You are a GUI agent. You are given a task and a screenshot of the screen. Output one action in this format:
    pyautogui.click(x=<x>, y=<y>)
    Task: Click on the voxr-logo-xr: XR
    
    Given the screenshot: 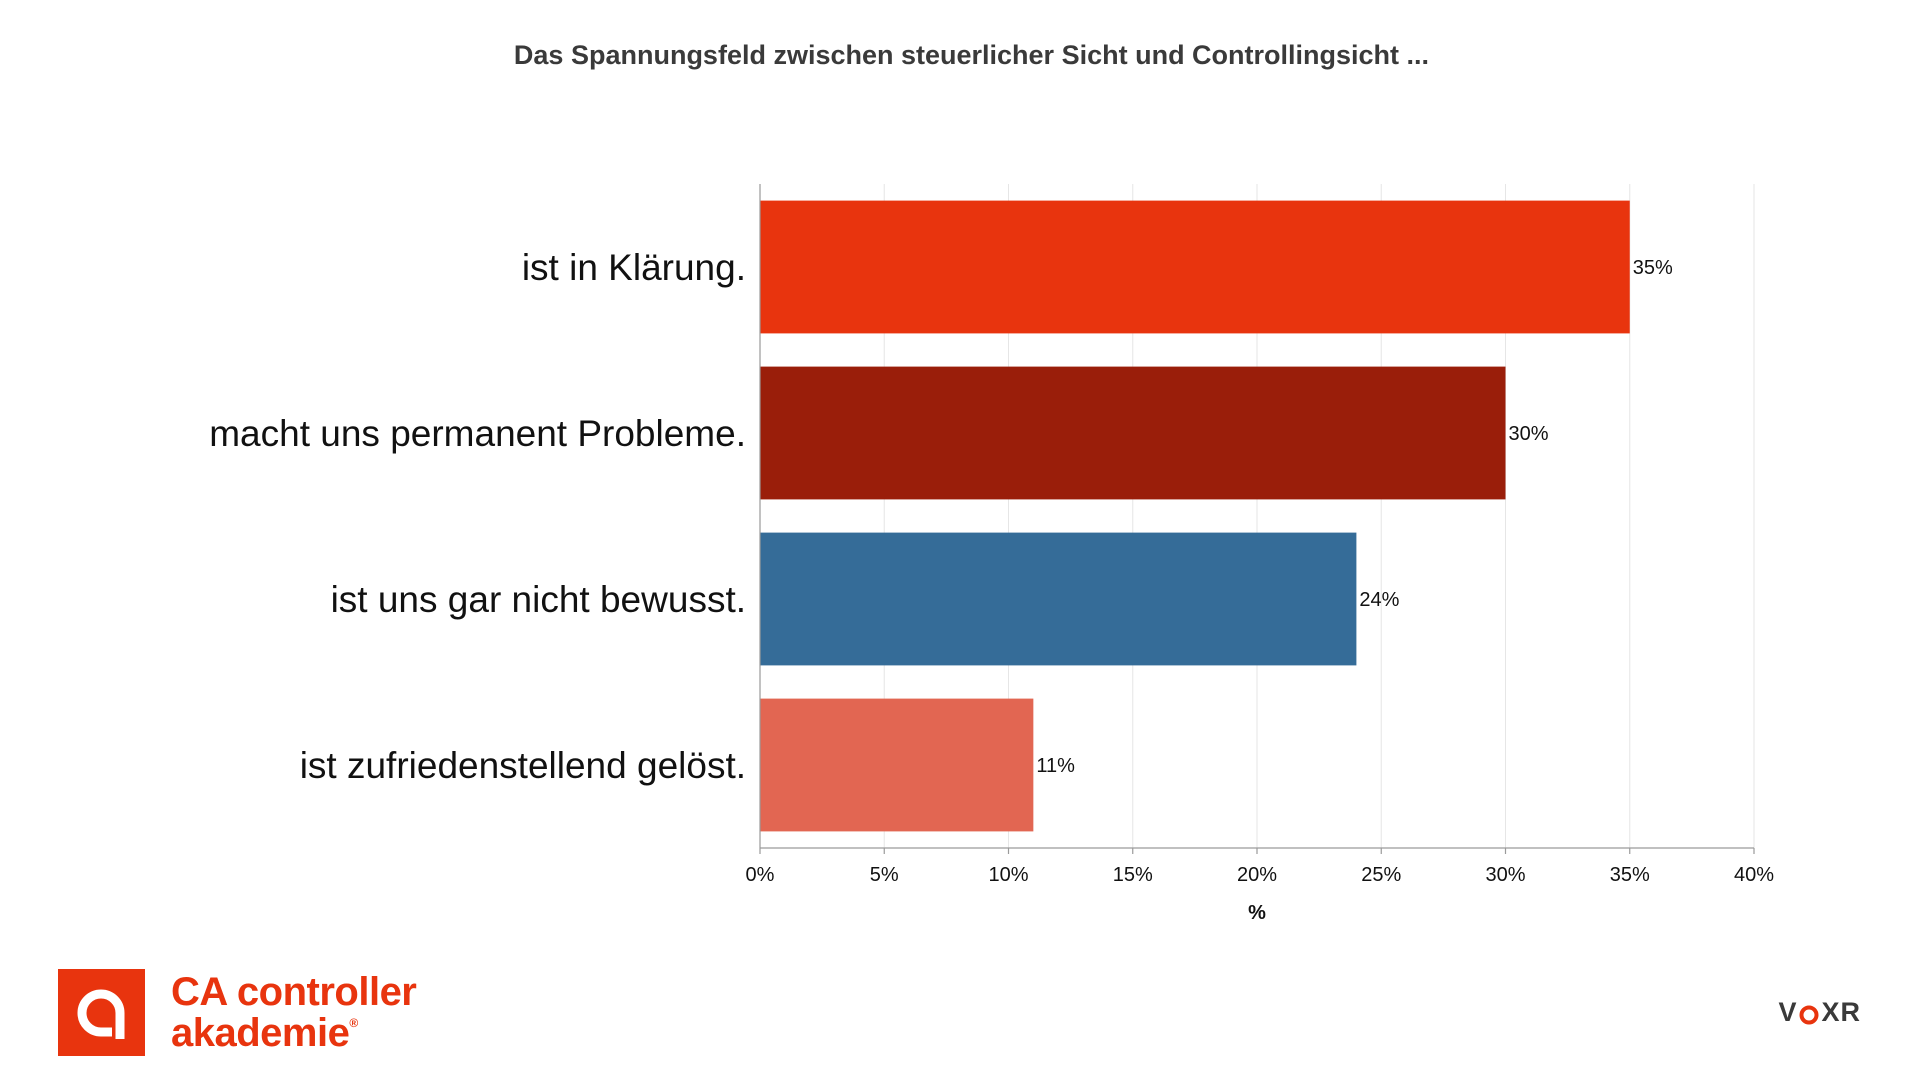 What is the action you would take?
    pyautogui.click(x=1841, y=1012)
    